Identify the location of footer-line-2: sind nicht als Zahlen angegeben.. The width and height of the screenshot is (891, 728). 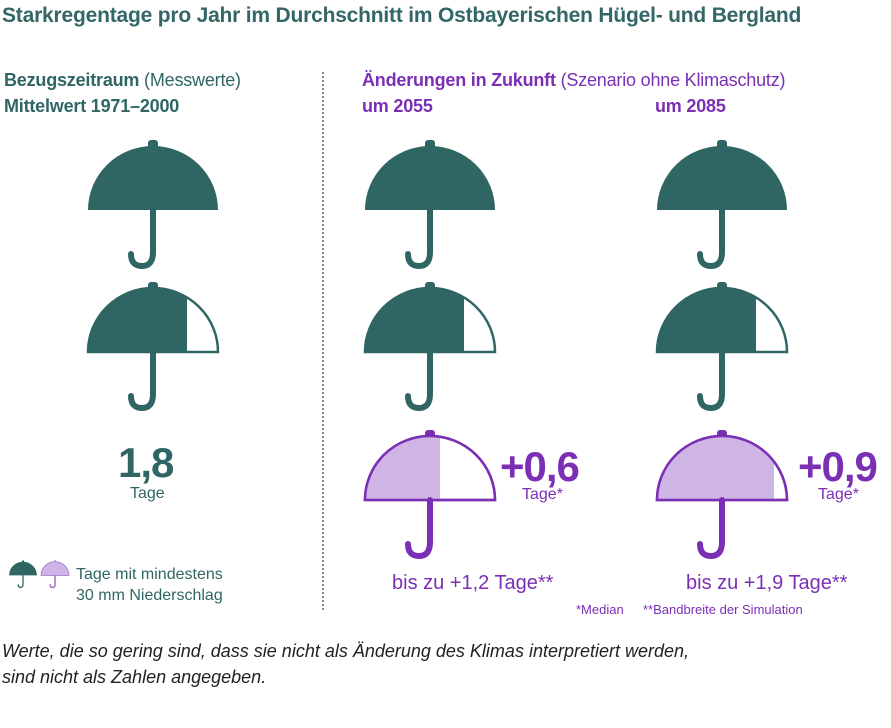
(134, 677).